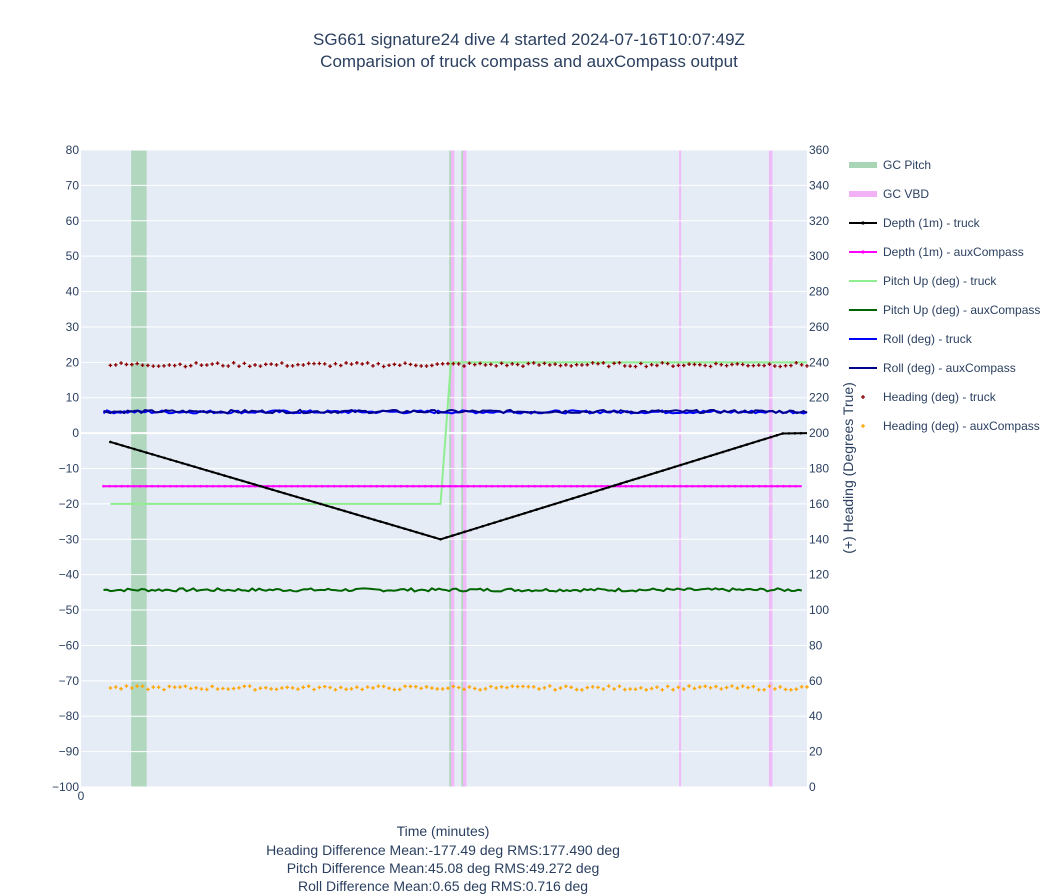  What do you see at coordinates (819, 469) in the screenshot?
I see `y2-tick-label: 180` at bounding box center [819, 469].